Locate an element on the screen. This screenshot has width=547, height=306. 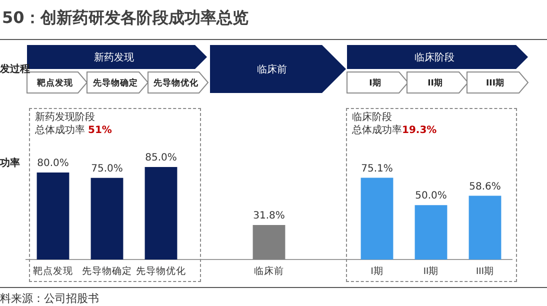
data-label: 50.0% is located at coordinates (431, 196).